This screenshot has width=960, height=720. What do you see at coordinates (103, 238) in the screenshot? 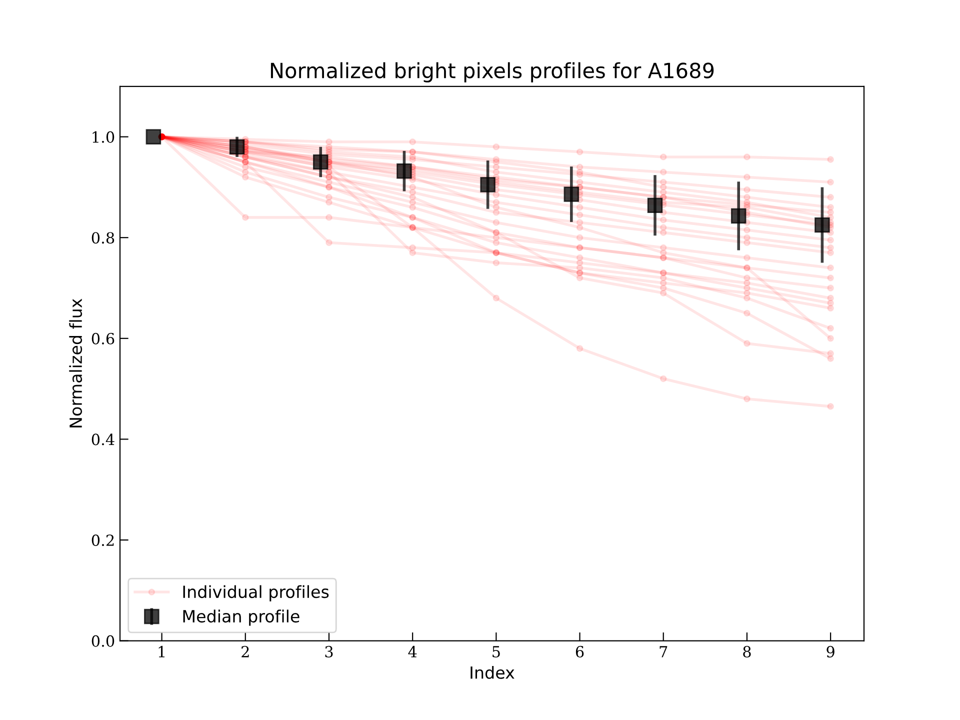
I see `y-tick-label: 0.8` at bounding box center [103, 238].